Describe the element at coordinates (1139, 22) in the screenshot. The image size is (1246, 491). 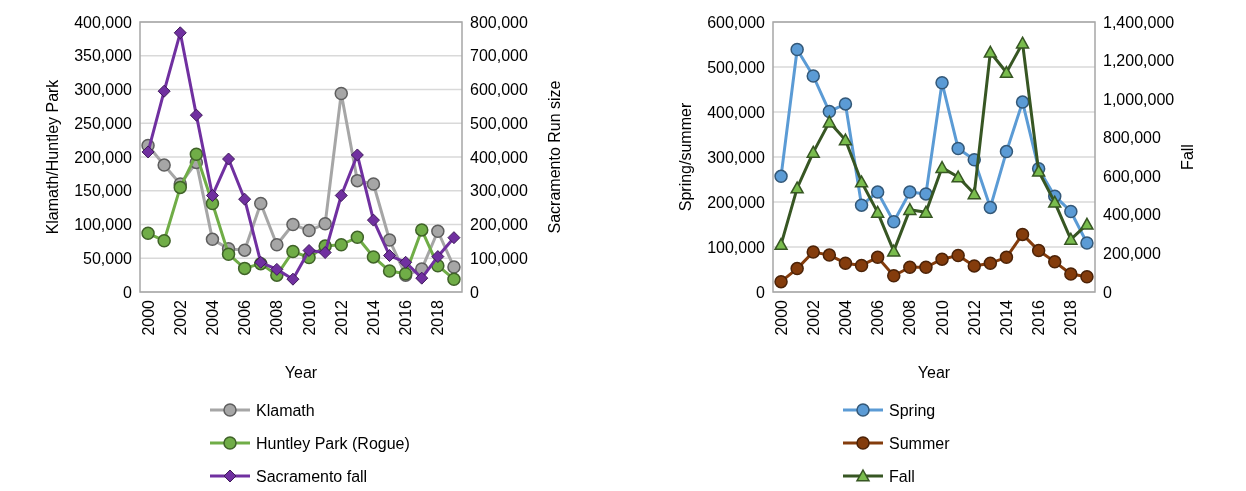
I see `y2-tick-label: 1,400,000` at that location.